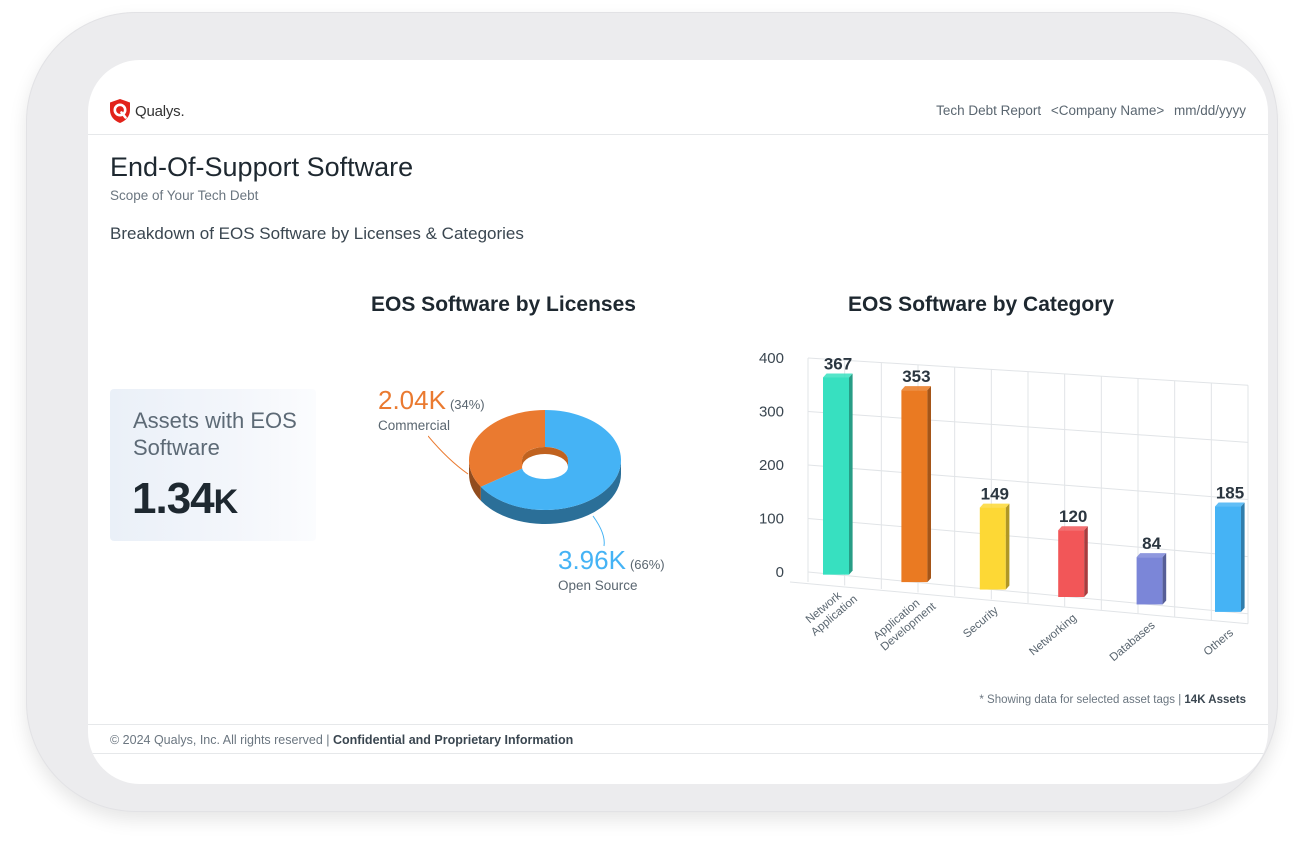 This screenshot has height=848, width=1305. Describe the element at coordinates (173, 498) in the screenshot. I see `assets-number: 1.34` at that location.